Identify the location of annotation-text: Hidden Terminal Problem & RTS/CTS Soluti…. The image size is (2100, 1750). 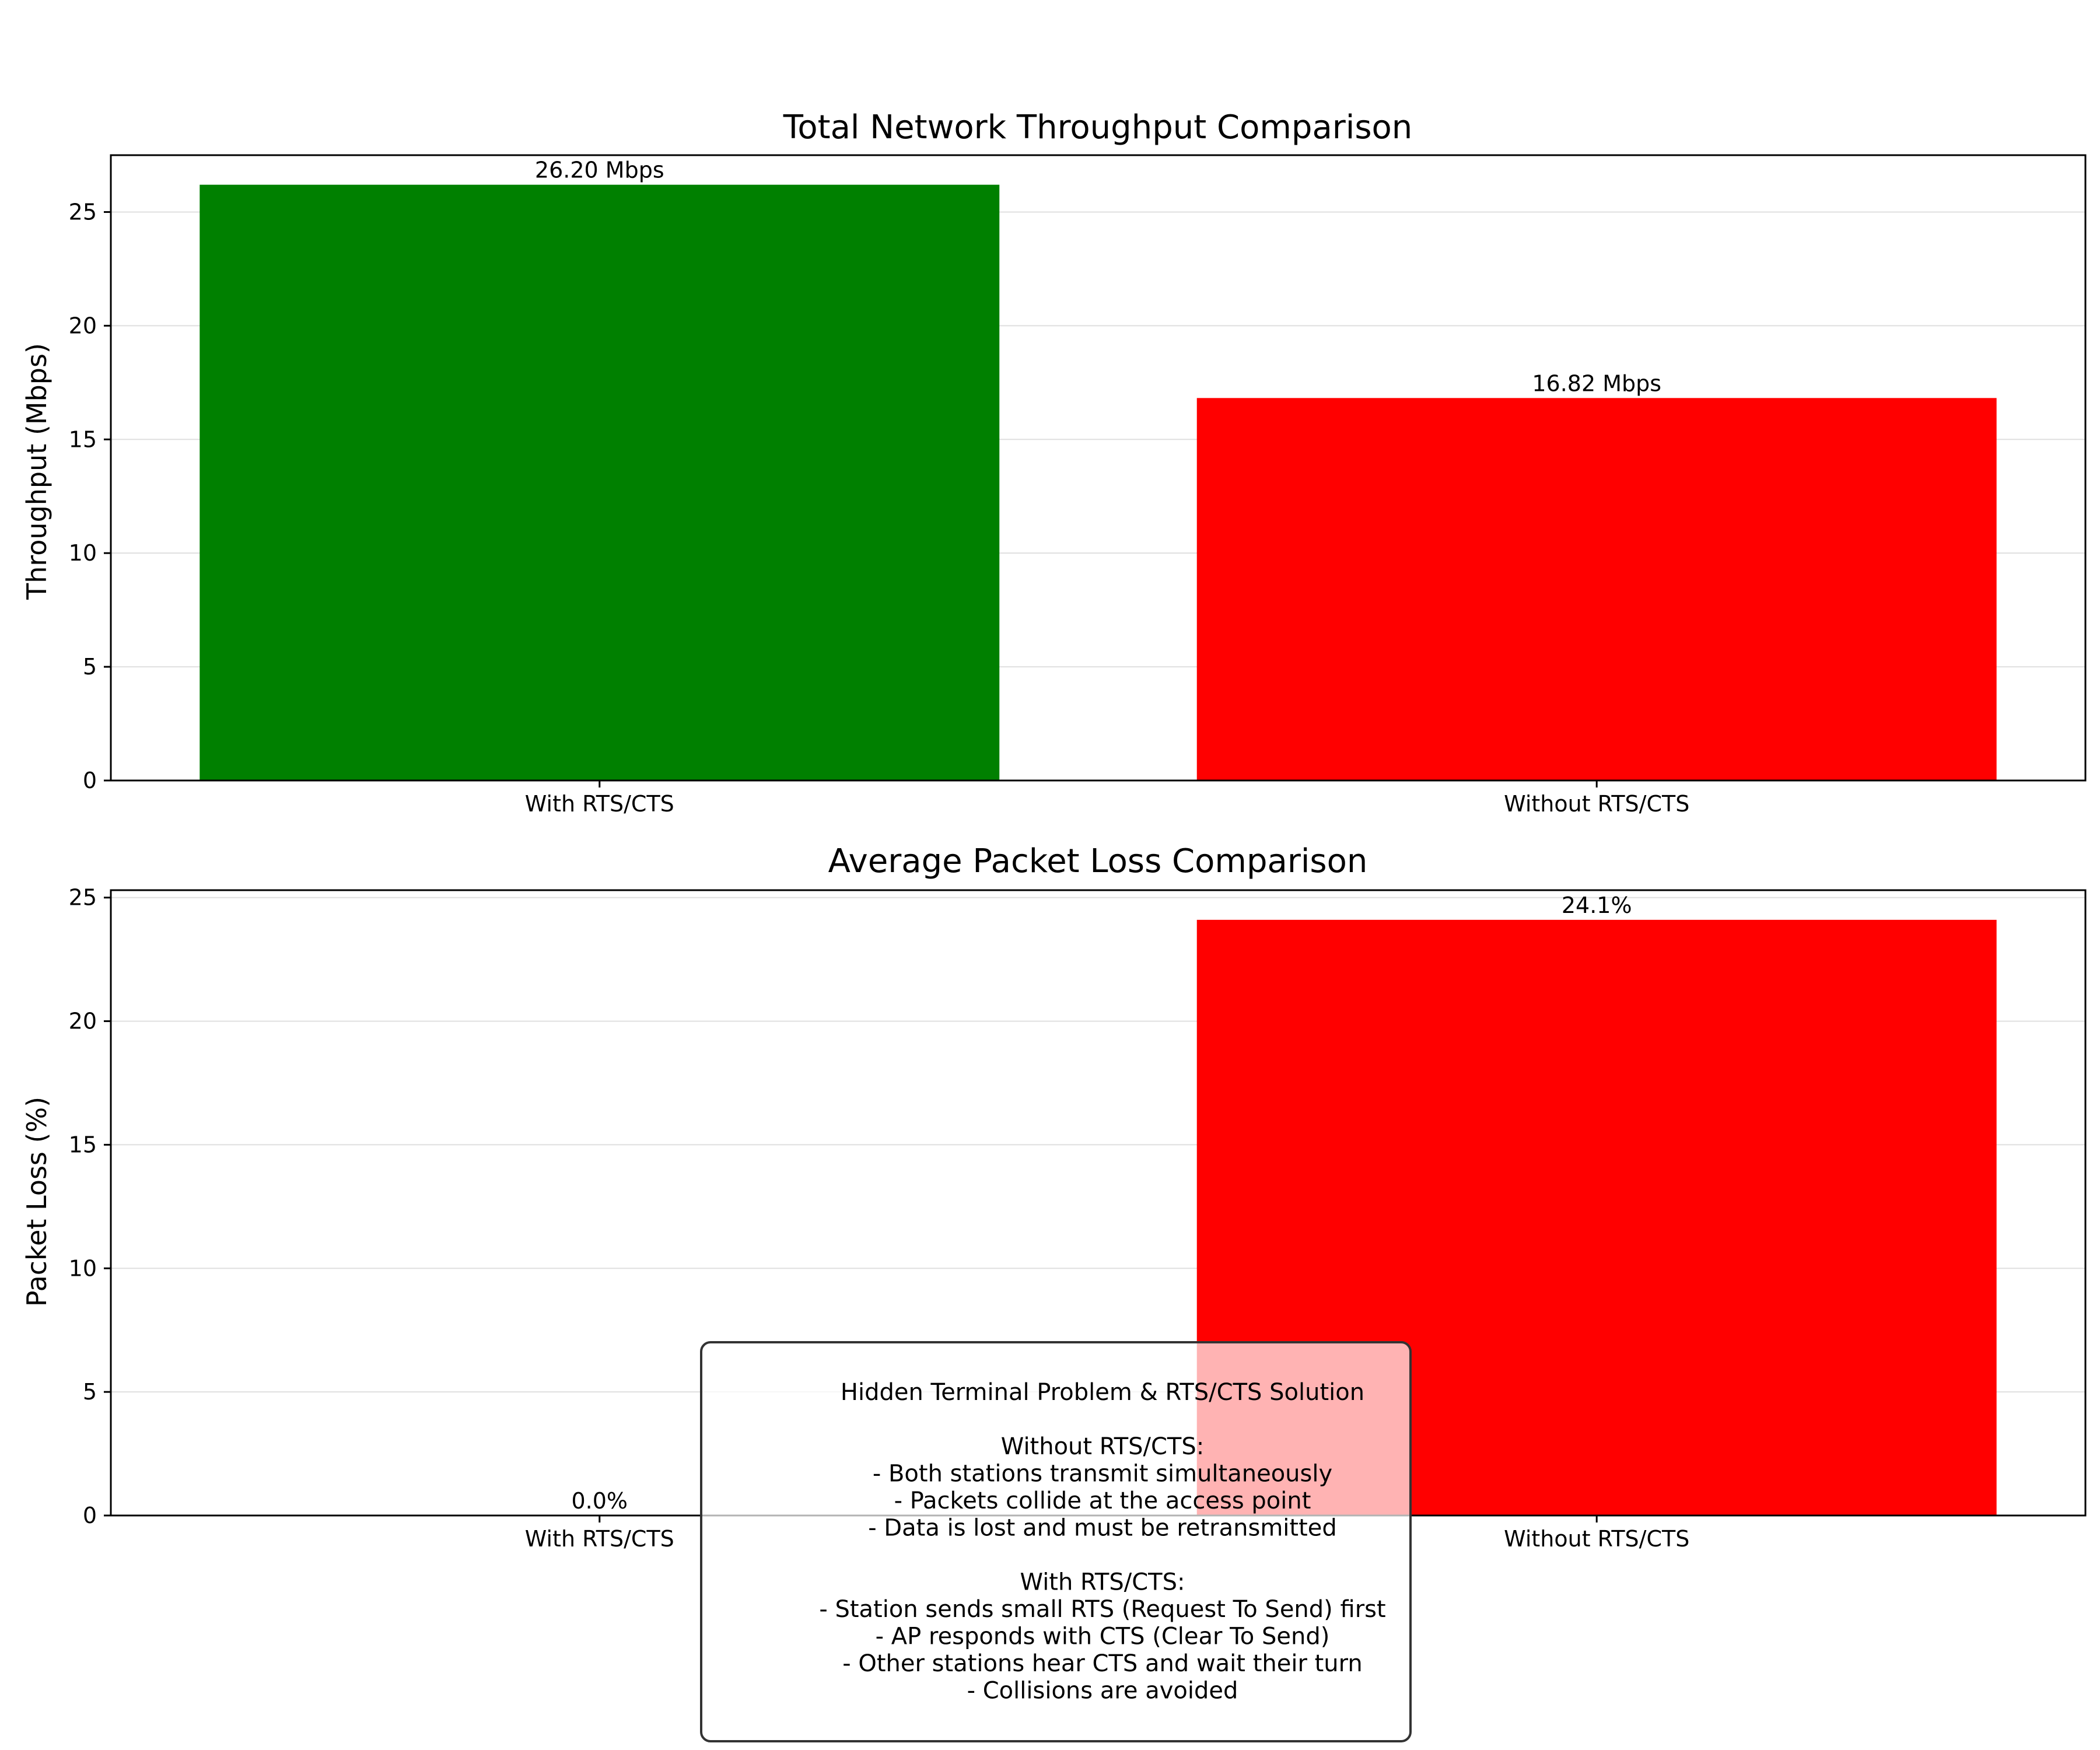
(1102, 1541).